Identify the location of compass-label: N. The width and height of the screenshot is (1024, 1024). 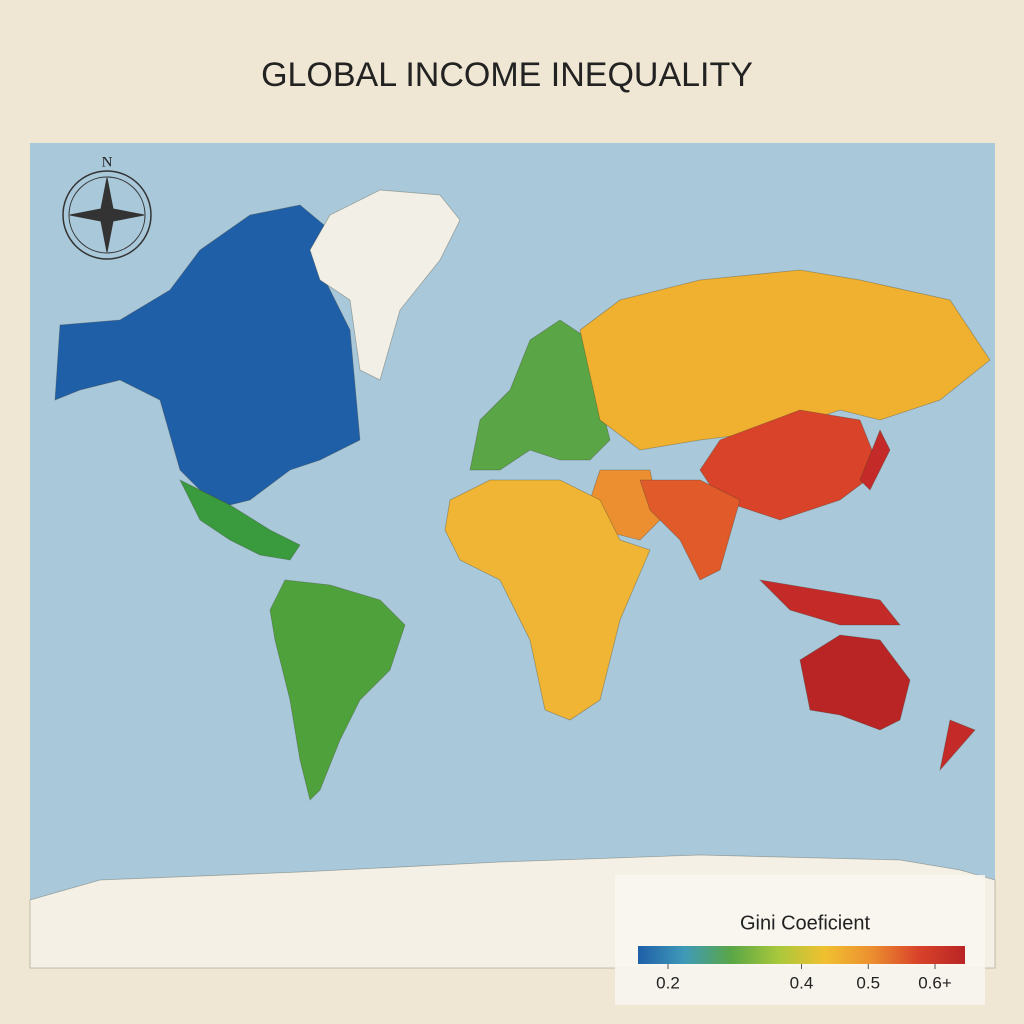
(107, 162).